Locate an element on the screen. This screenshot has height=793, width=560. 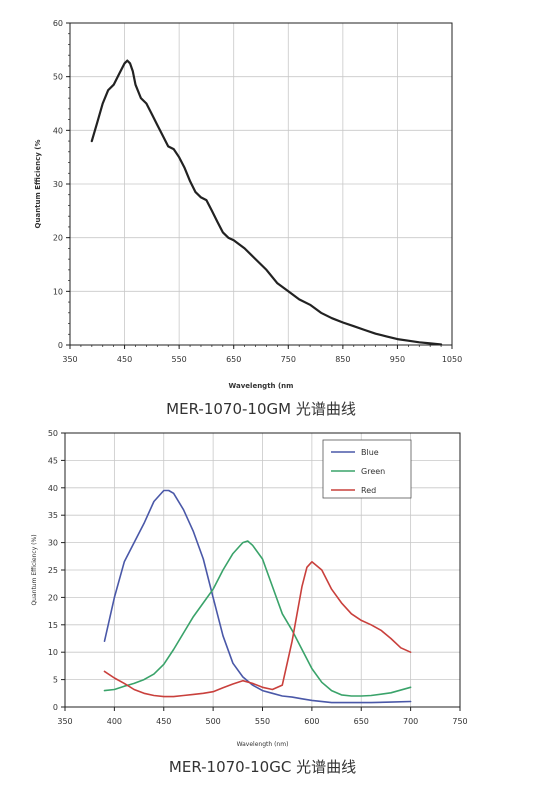
x-tick-label: 500 is located at coordinates (212, 721).